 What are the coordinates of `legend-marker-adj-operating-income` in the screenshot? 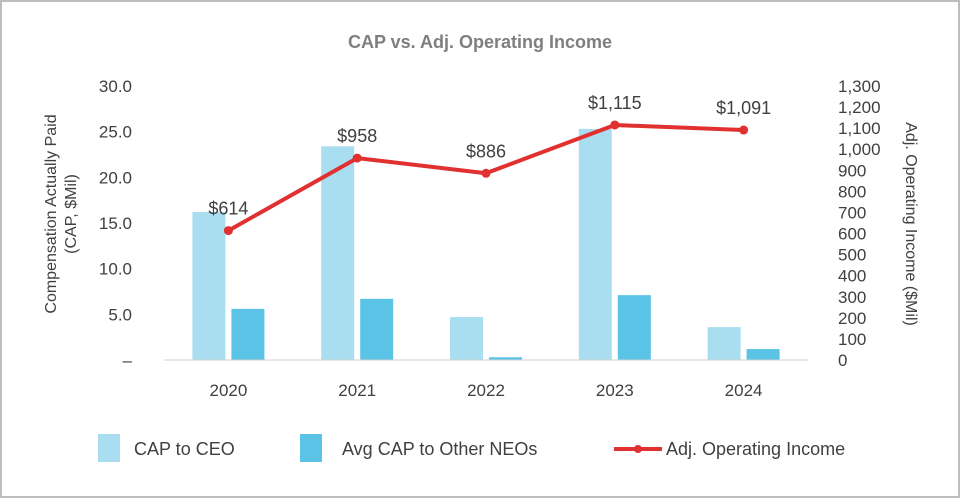 It's located at (638, 449).